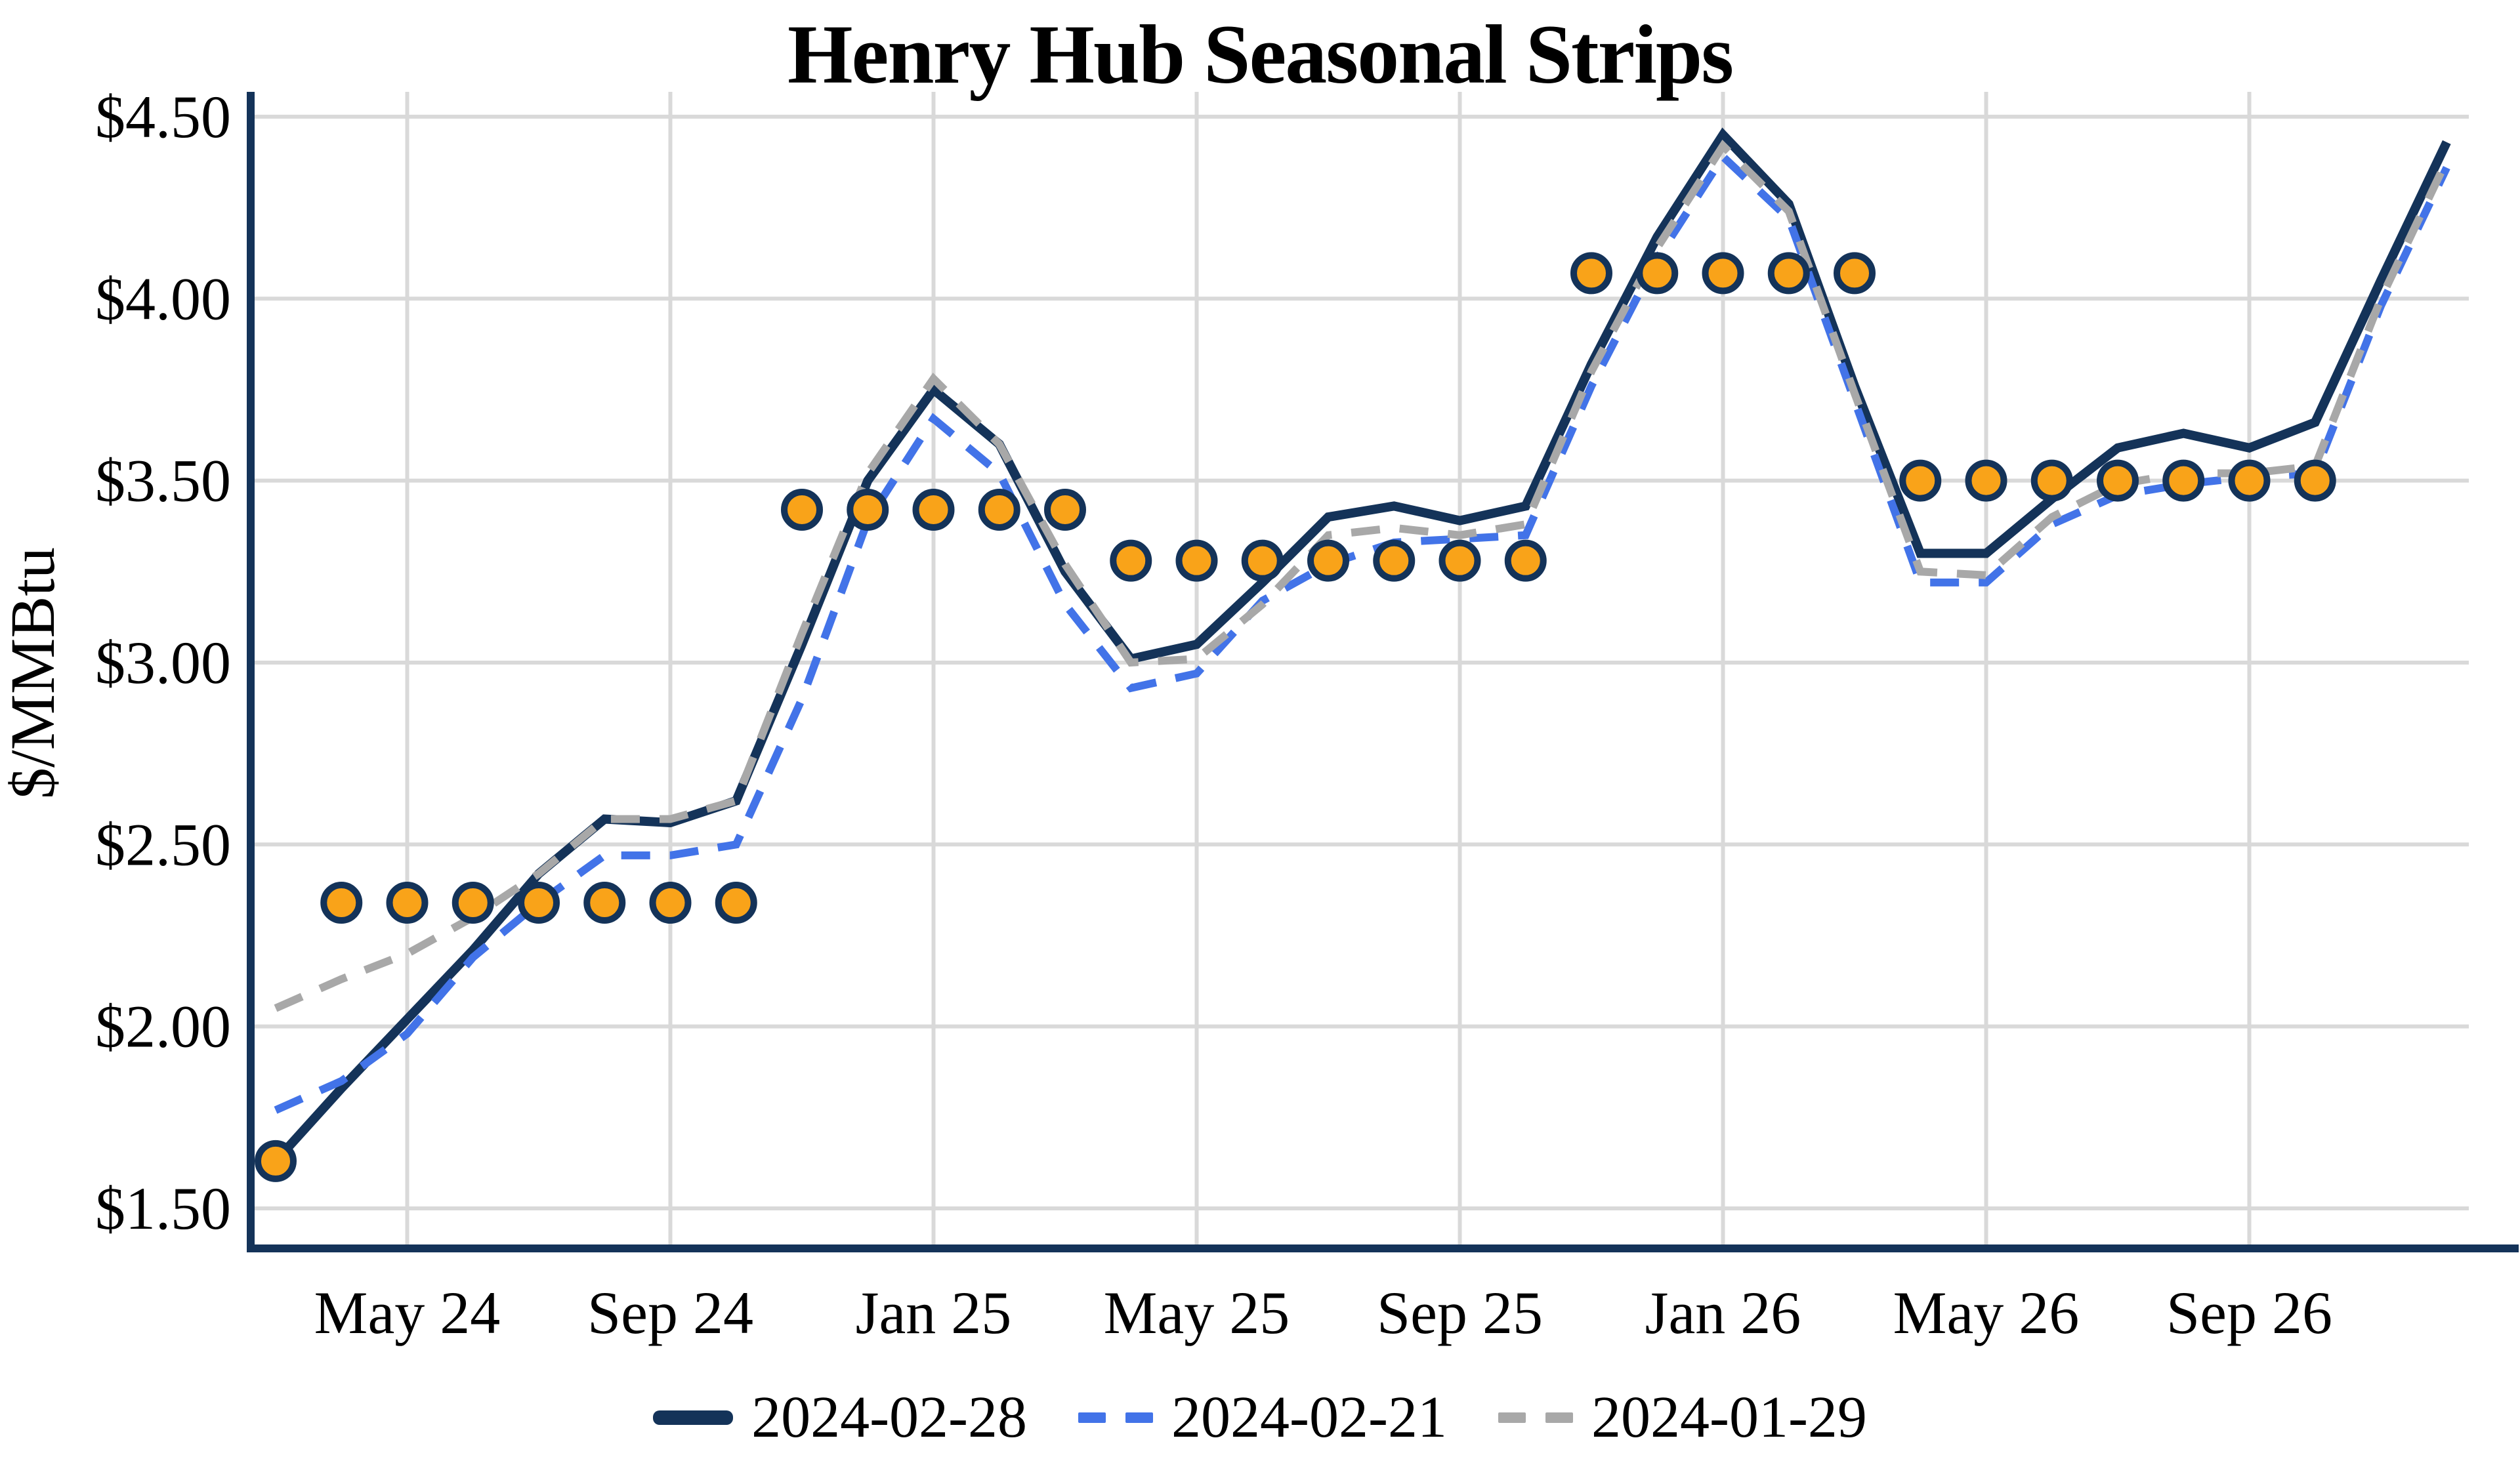 This screenshot has width=2520, height=1480. What do you see at coordinates (1723, 1312) in the screenshot?
I see `x-tick-label: Jan 26` at bounding box center [1723, 1312].